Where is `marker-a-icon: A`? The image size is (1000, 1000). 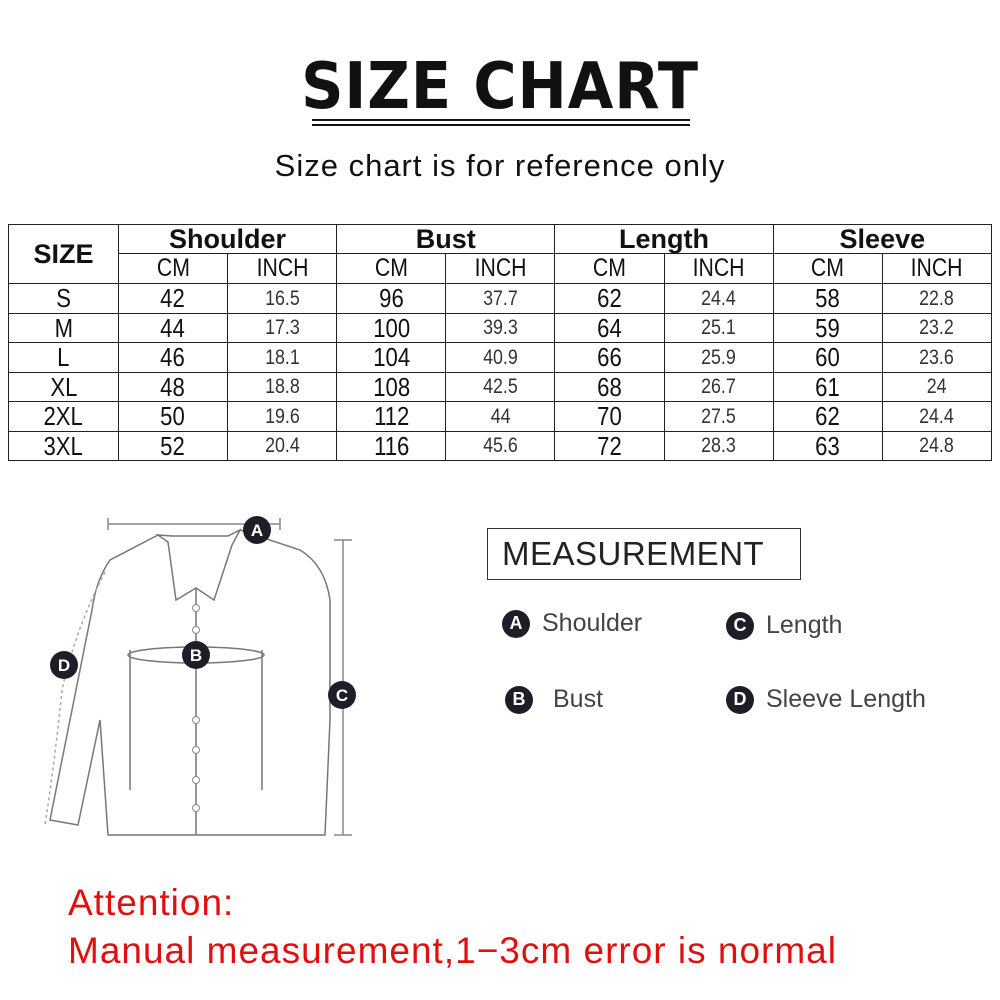
marker-a-icon: A is located at coordinates (516, 623).